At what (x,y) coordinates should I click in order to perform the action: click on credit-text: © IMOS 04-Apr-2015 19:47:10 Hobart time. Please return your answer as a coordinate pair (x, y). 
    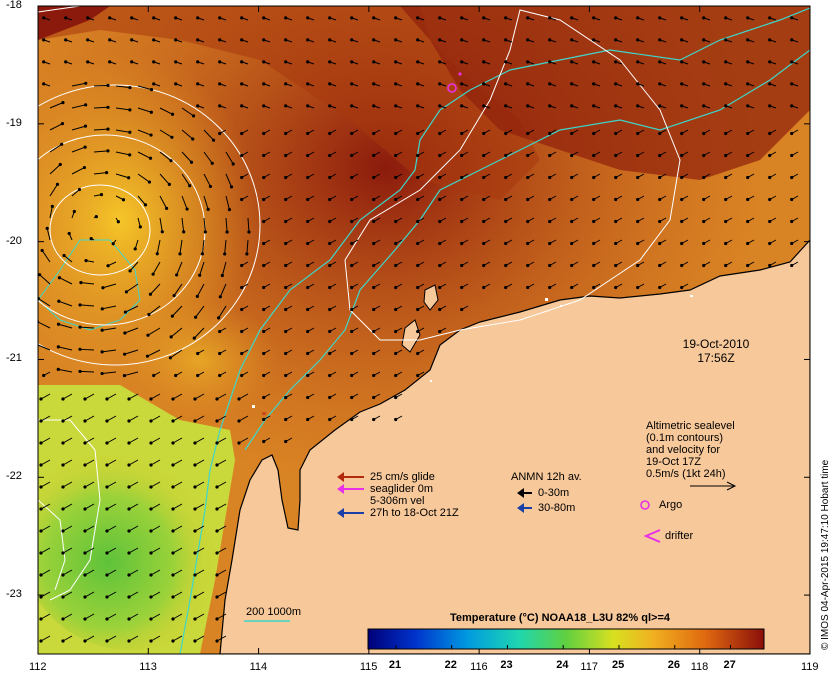
    Looking at the image, I should click on (825, 554).